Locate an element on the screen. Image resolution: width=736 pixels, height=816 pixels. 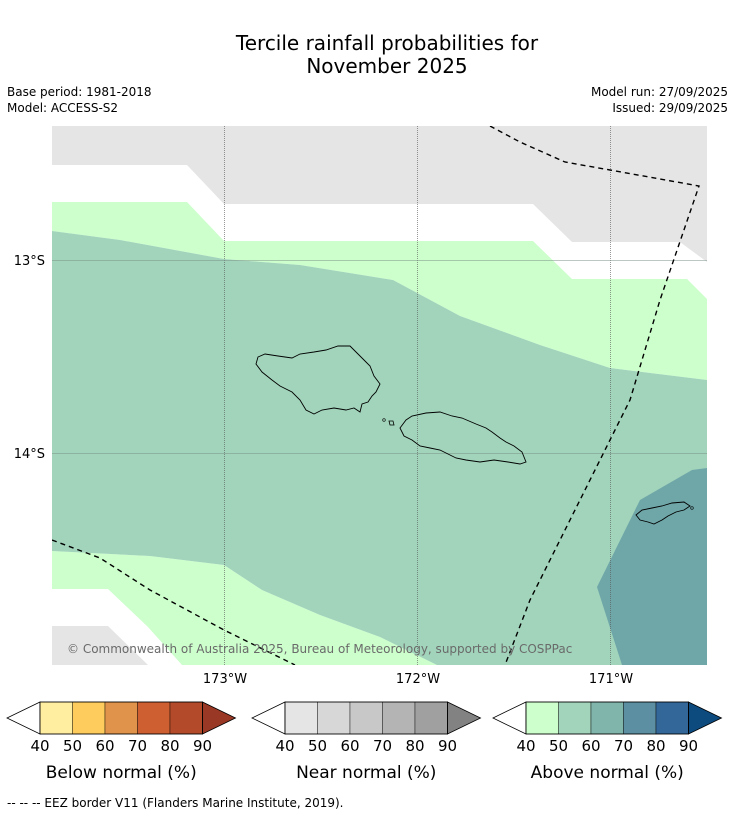
tutuila-island is located at coordinates (663, 513).